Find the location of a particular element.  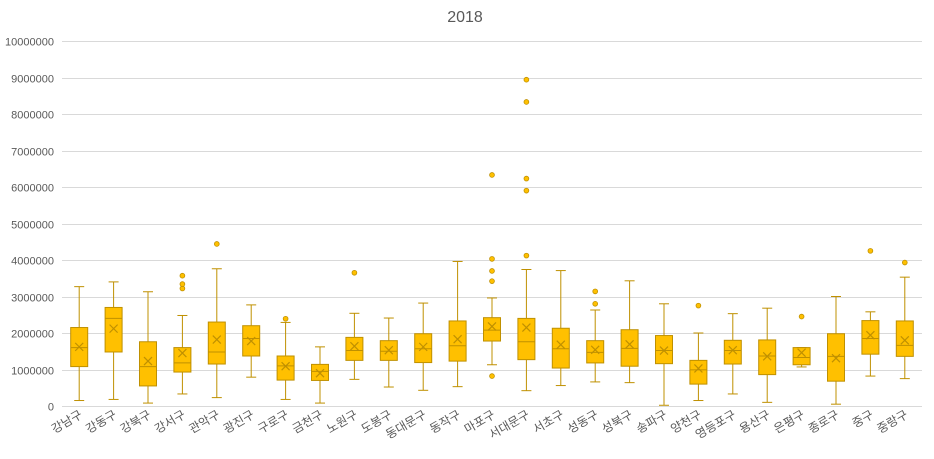

x-tick-label: 성동구 is located at coordinates (583, 421).